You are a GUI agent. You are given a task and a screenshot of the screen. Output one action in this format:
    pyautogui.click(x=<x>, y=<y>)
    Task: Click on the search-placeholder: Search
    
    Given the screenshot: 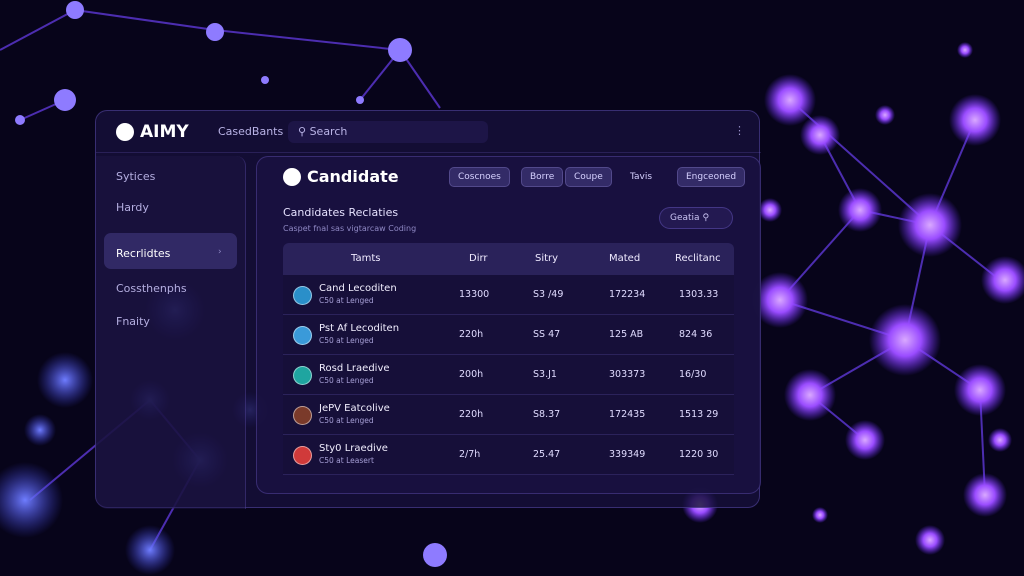 What is the action you would take?
    pyautogui.click(x=328, y=131)
    